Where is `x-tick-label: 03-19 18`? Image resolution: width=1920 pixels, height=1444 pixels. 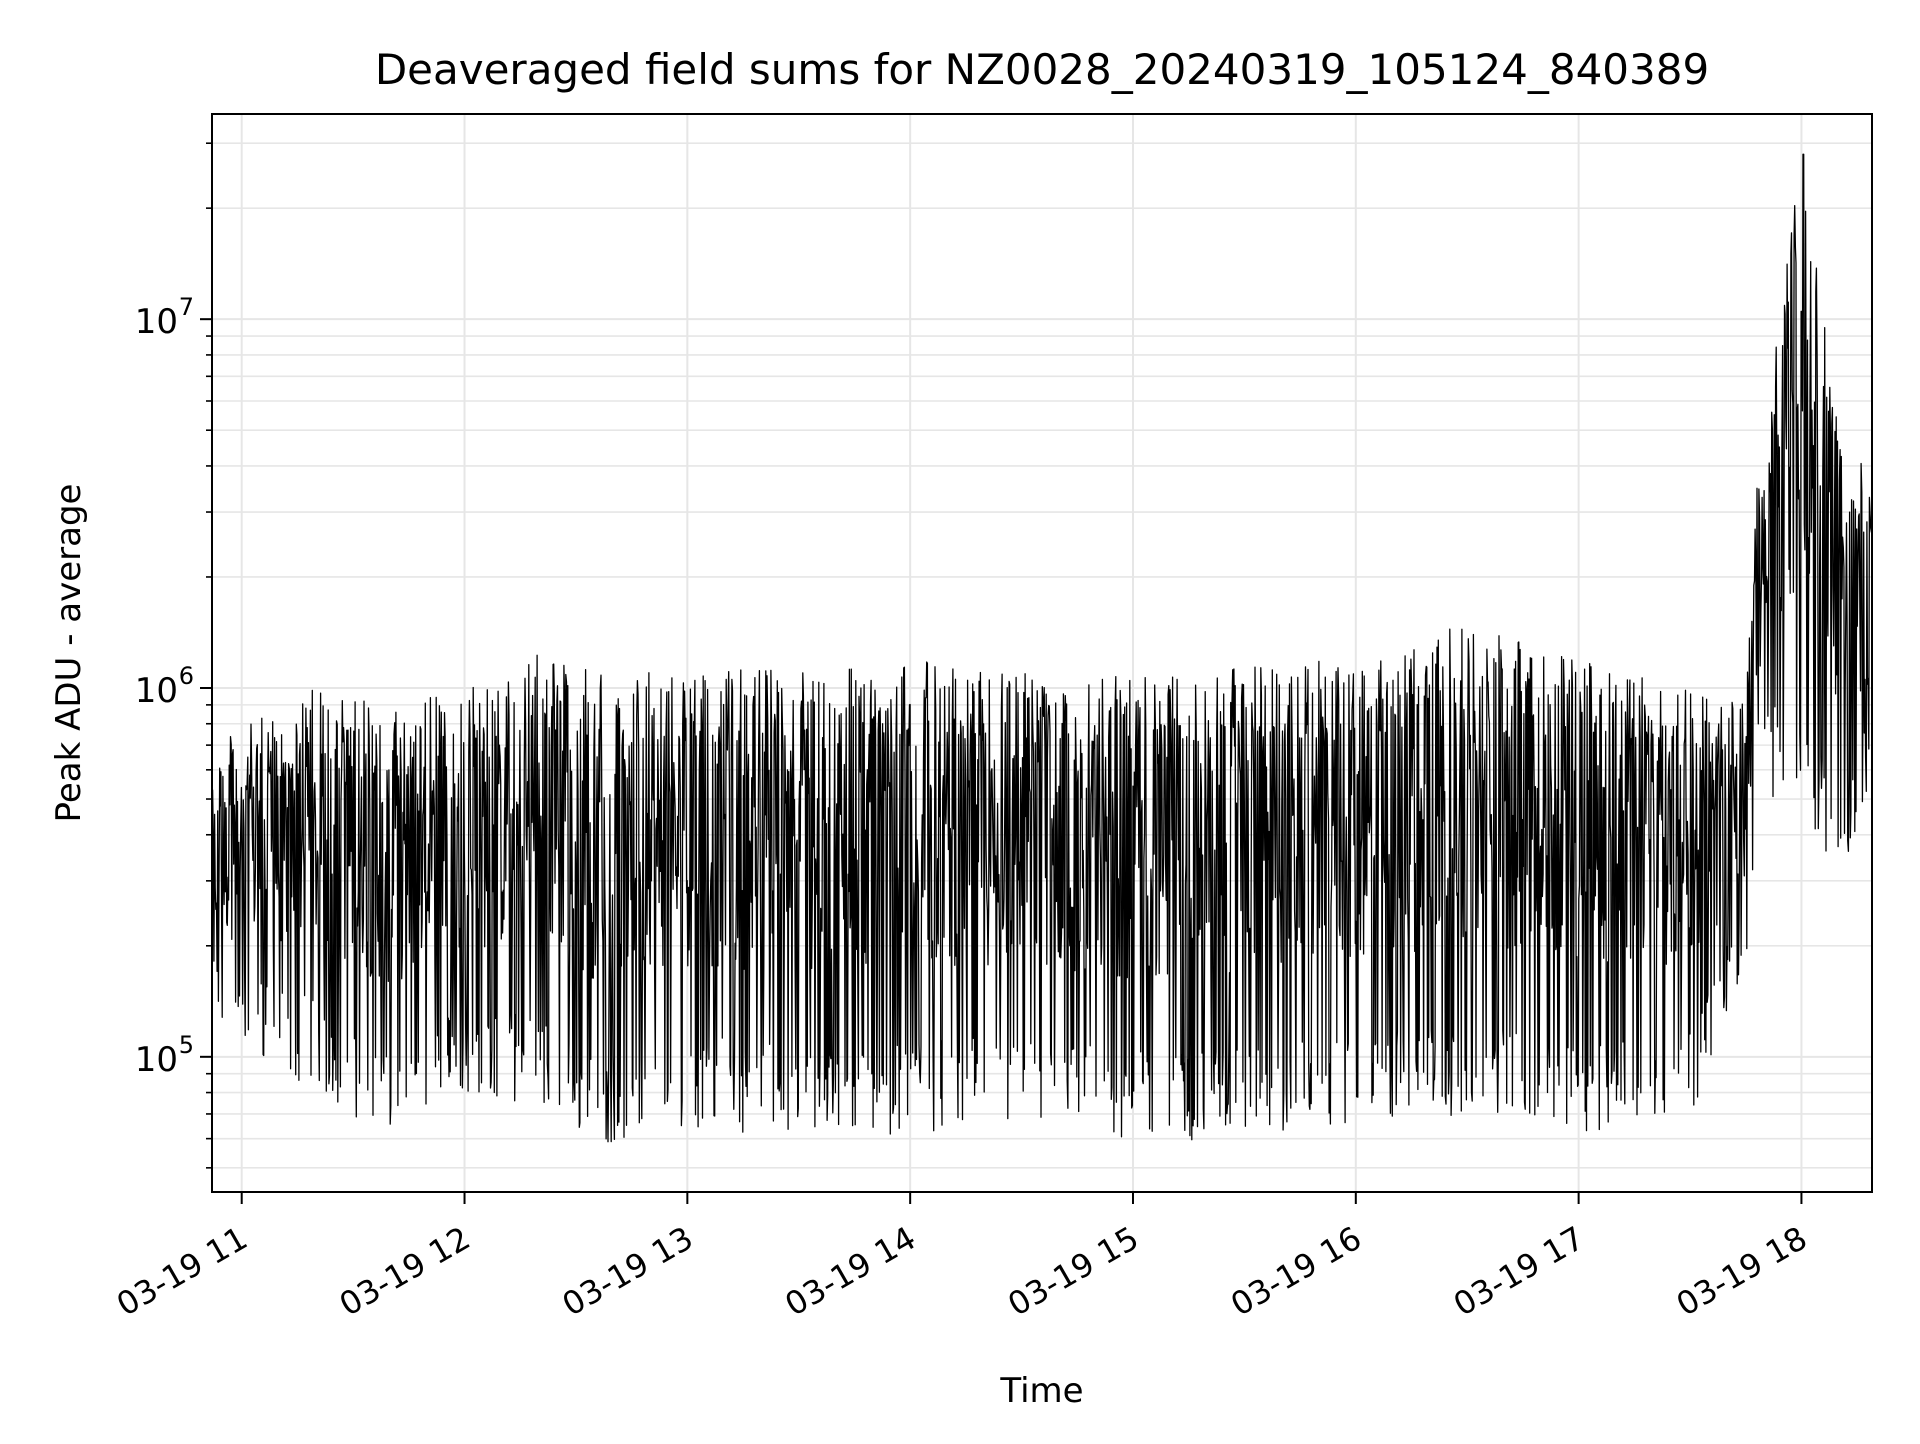 x-tick-label: 03-19 18 is located at coordinates (1742, 1271).